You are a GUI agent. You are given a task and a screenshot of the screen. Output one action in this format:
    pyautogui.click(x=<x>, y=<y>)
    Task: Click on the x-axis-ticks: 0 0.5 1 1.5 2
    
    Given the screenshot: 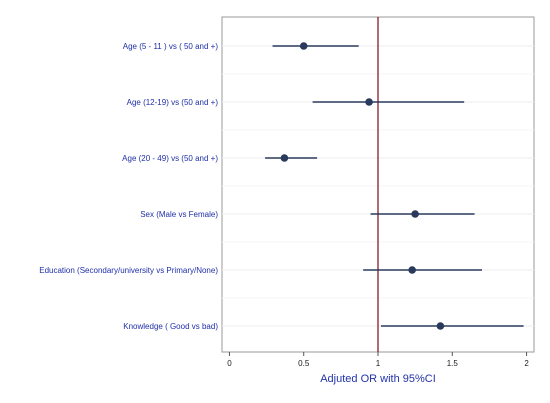 What is the action you would take?
    pyautogui.click(x=378, y=360)
    